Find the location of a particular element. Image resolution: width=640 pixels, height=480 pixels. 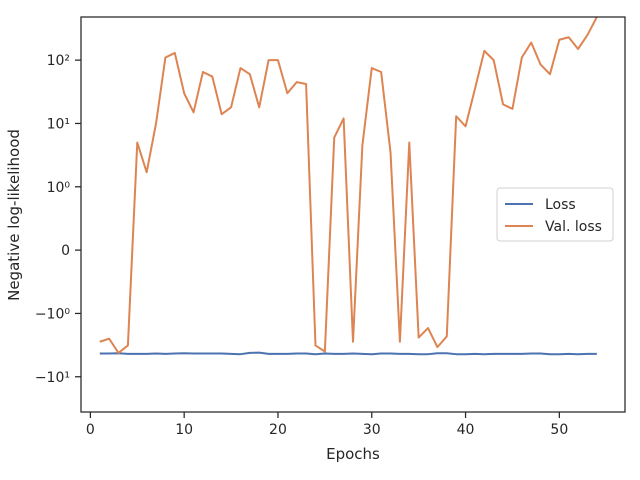

legend-label-loss: Loss is located at coordinates (560, 205).